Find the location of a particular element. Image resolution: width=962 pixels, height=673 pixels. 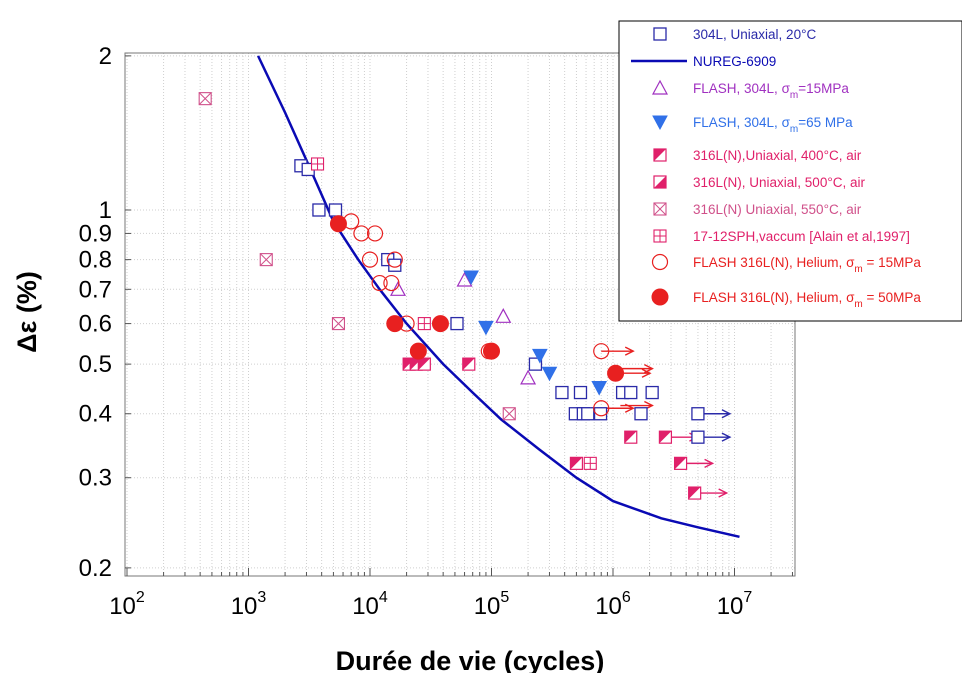

x-tick-label: 10⁷ is located at coordinates (735, 604).